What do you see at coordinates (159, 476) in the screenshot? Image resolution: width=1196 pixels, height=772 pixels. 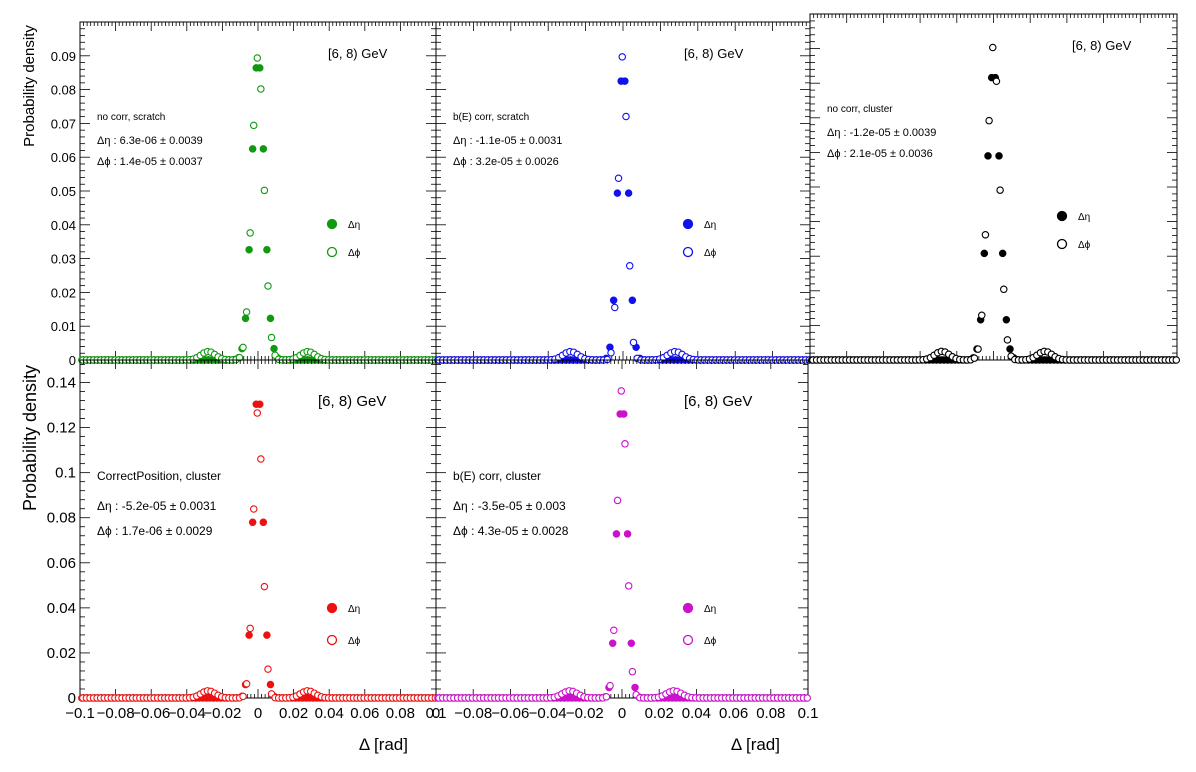 I see `method-label: CorrectPosition, cluster` at bounding box center [159, 476].